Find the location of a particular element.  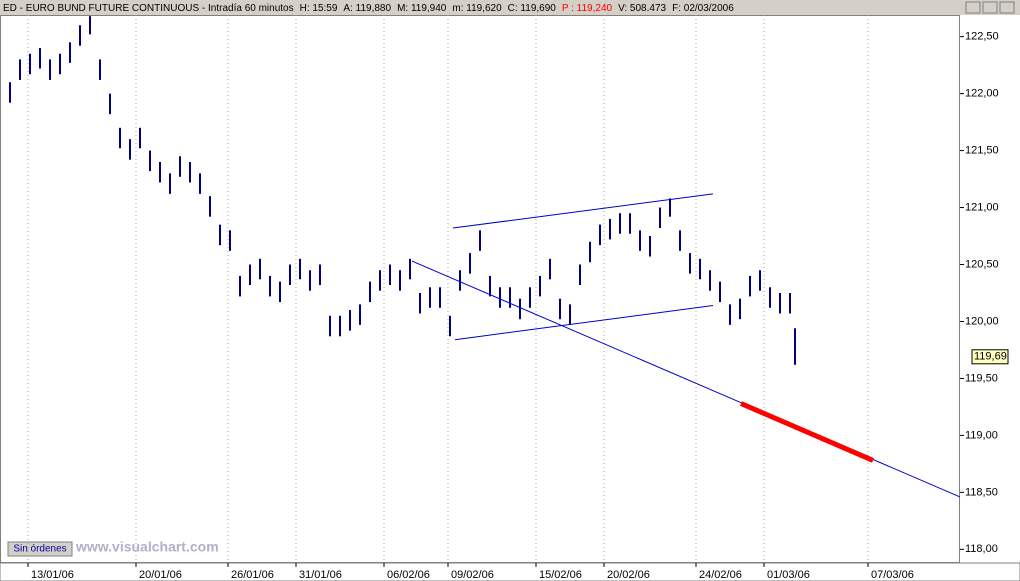

header-bar is located at coordinates (510, 7).